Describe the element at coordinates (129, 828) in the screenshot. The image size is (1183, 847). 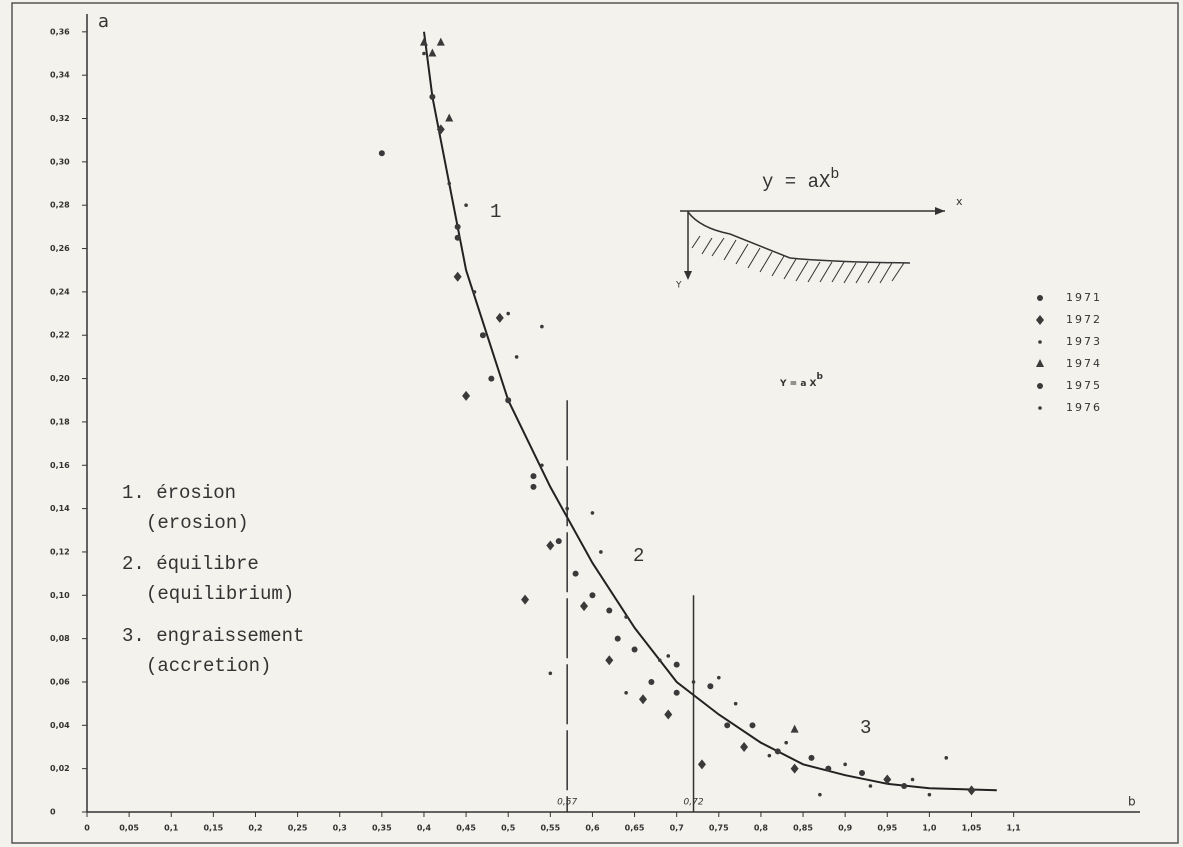
I see `x-tick-label: 0,05` at that location.